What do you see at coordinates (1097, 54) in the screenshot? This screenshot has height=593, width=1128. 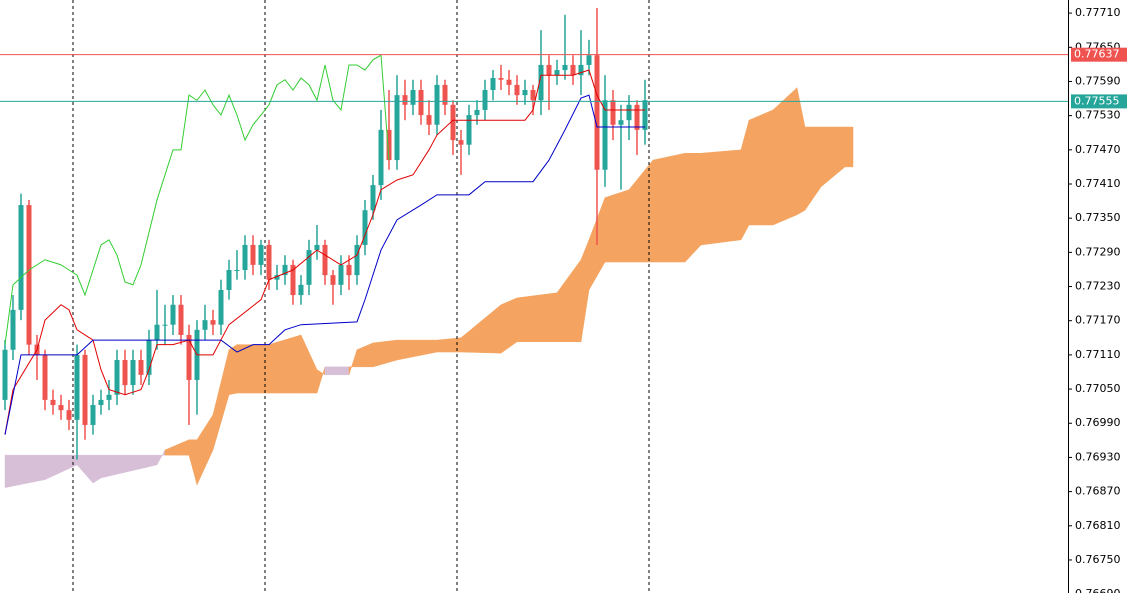 I see `price-label: 0.77637` at bounding box center [1097, 54].